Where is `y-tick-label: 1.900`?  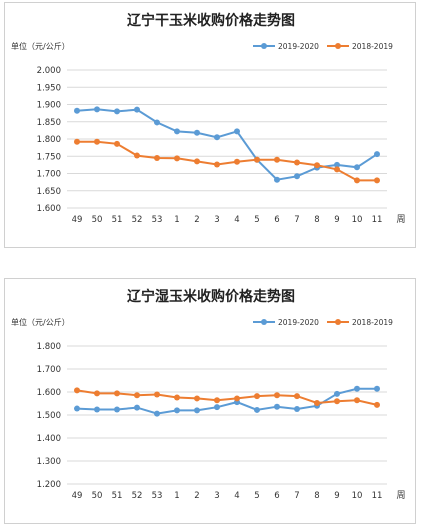
y-tick-label: 1.900 is located at coordinates (49, 106).